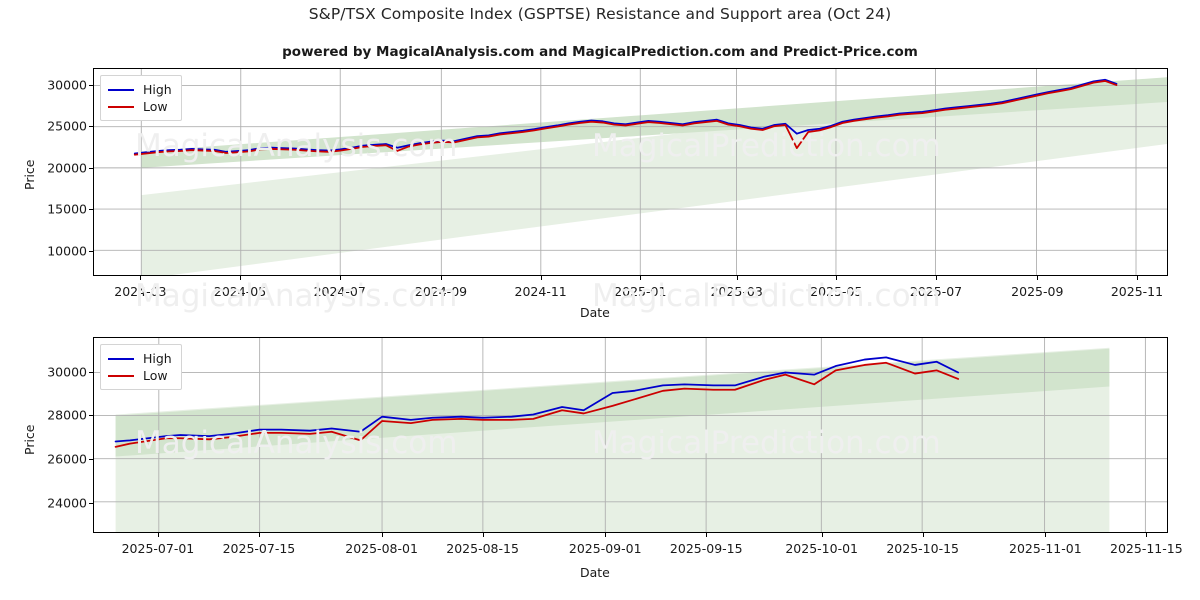 The width and height of the screenshot is (1200, 600). What do you see at coordinates (1037, 291) in the screenshot?
I see `x-tick-label: 2025-09` at bounding box center [1037, 291].